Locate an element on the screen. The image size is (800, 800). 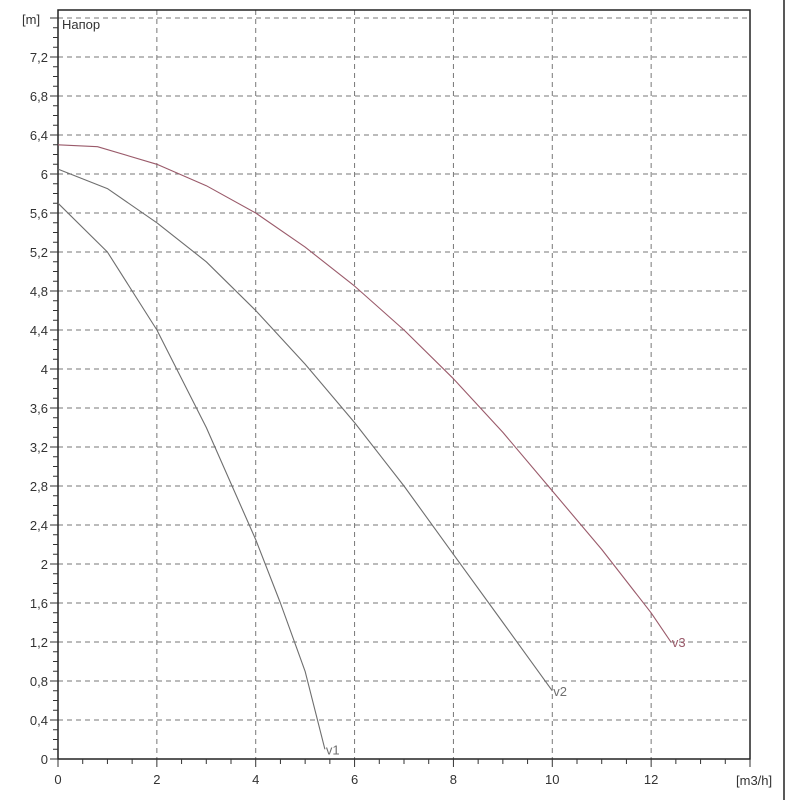
y-tick-label: 5,2 is located at coordinates (39, 252).